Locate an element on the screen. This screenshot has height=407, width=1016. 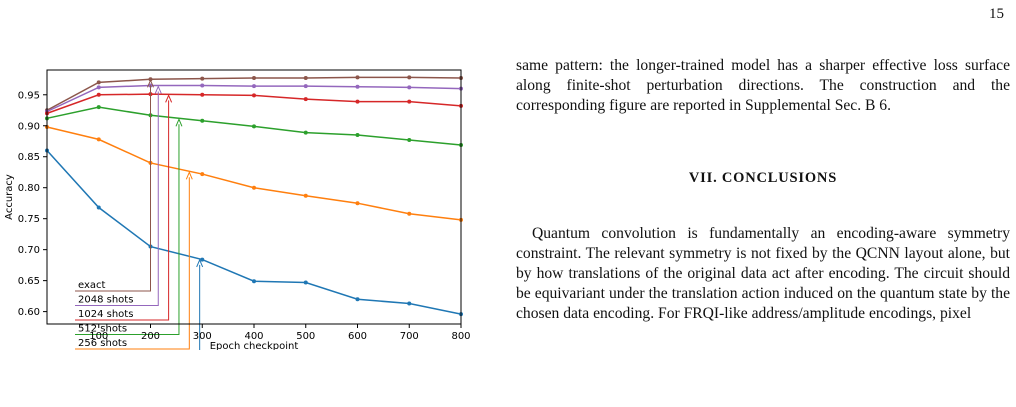
x-tick-label: 800 is located at coordinates (460, 336).